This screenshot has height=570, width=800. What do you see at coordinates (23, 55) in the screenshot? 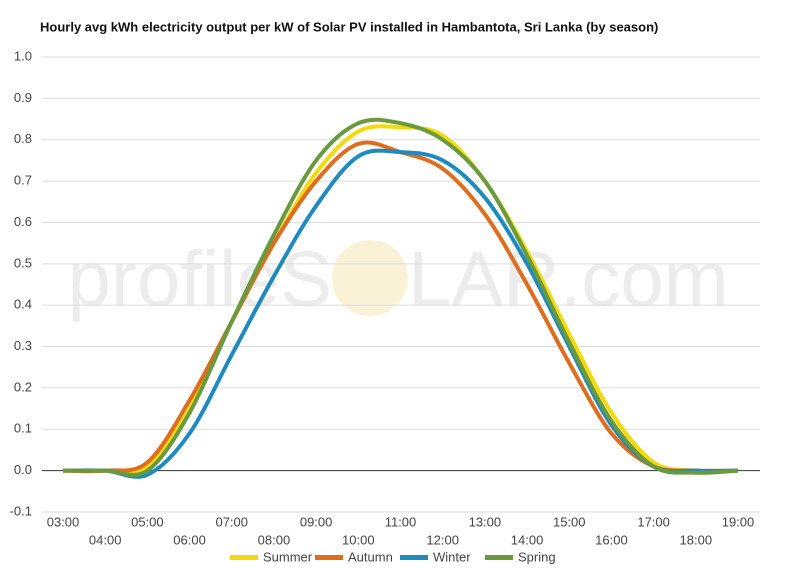
I see `y-tick-label: 1.0` at bounding box center [23, 55].